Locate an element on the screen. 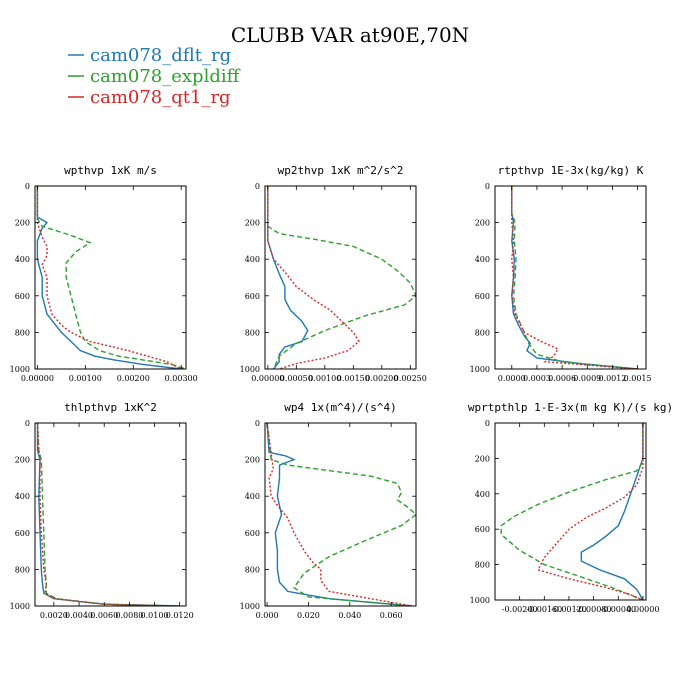 The width and height of the screenshot is (700, 700). x-tick-label: 0.060 is located at coordinates (391, 615).